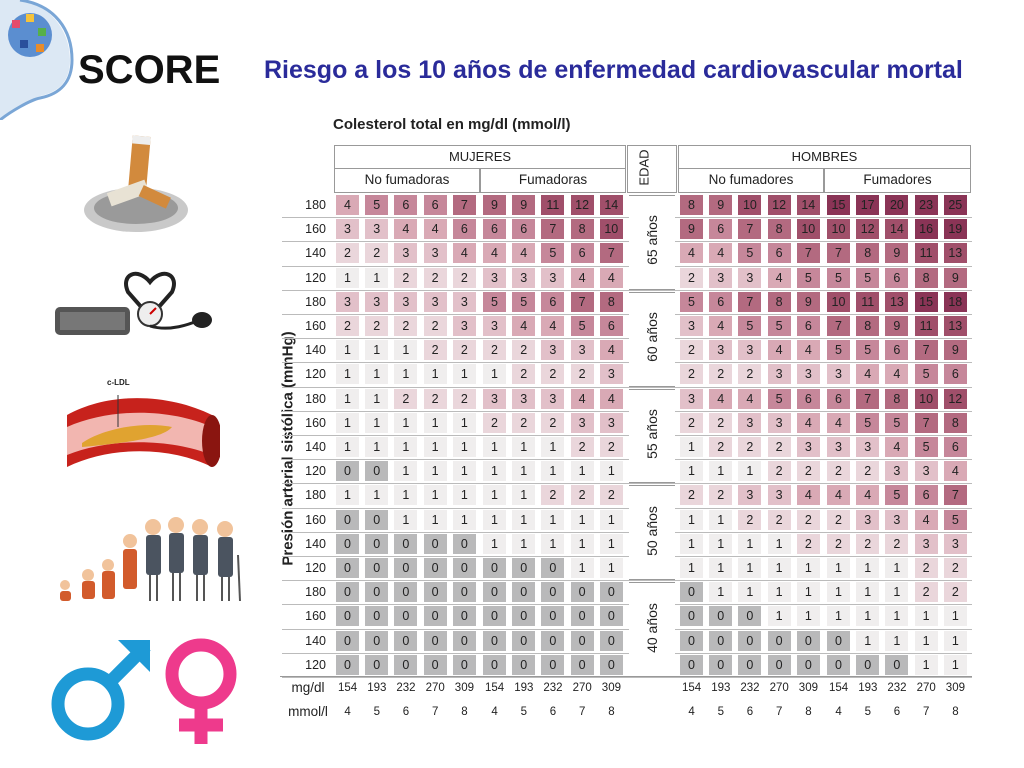 This screenshot has width=1024, height=768. I want to click on risk-cell: 10, so click(838, 229).